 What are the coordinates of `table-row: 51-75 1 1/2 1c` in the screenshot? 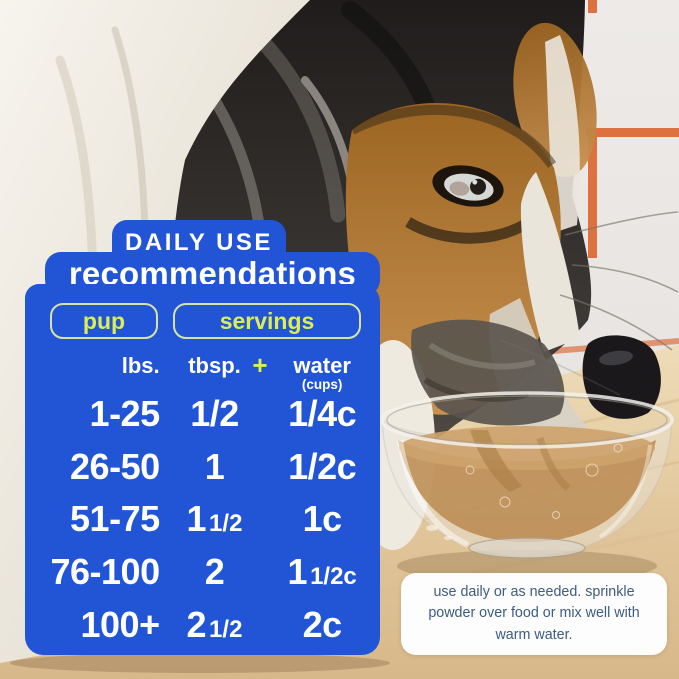 It's located at (202, 519).